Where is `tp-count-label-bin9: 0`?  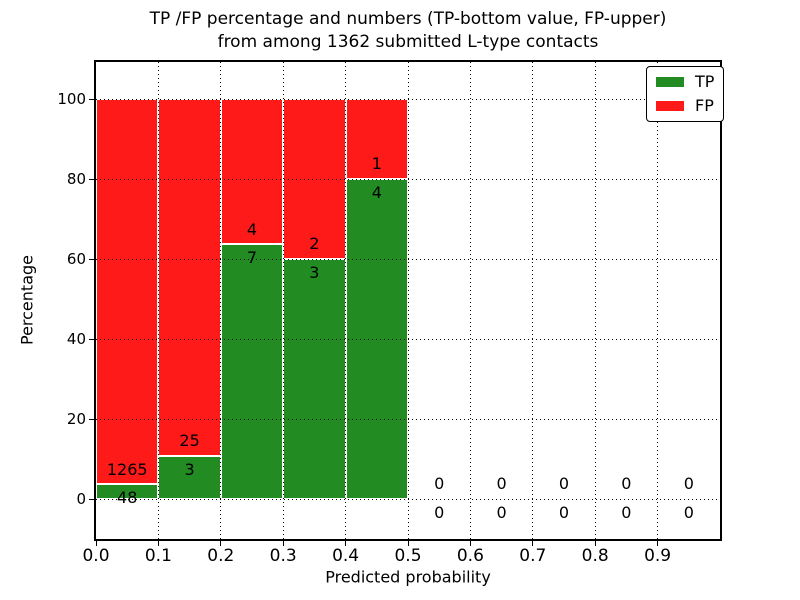
tp-count-label-bin9: 0 is located at coordinates (688, 512).